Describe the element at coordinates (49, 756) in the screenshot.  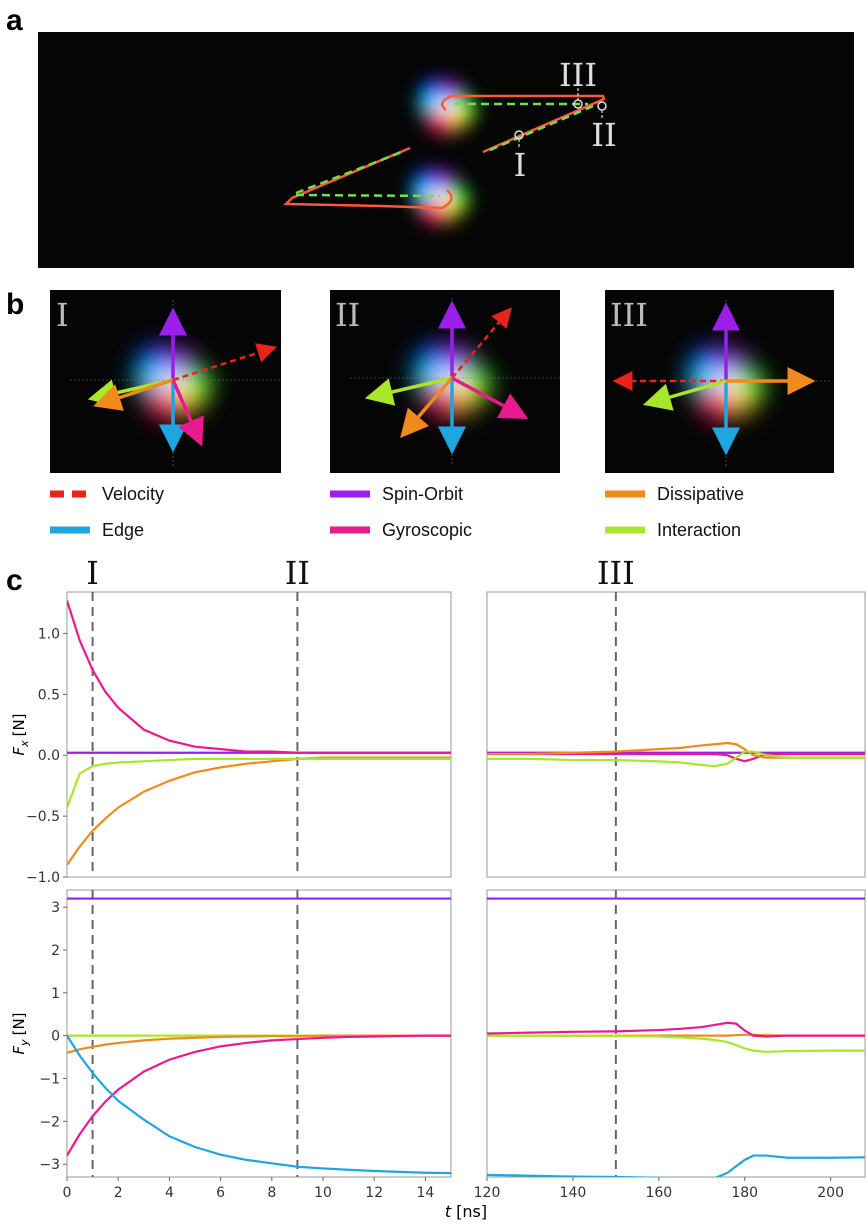
I see `y-tick-label: 0.0` at that location.